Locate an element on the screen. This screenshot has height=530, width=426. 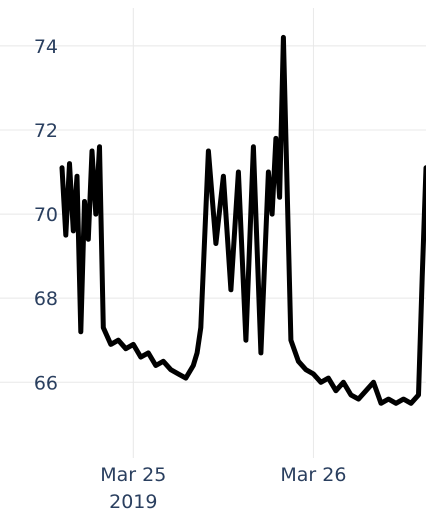
y-tick-label-68: 68 is located at coordinates (46, 299).